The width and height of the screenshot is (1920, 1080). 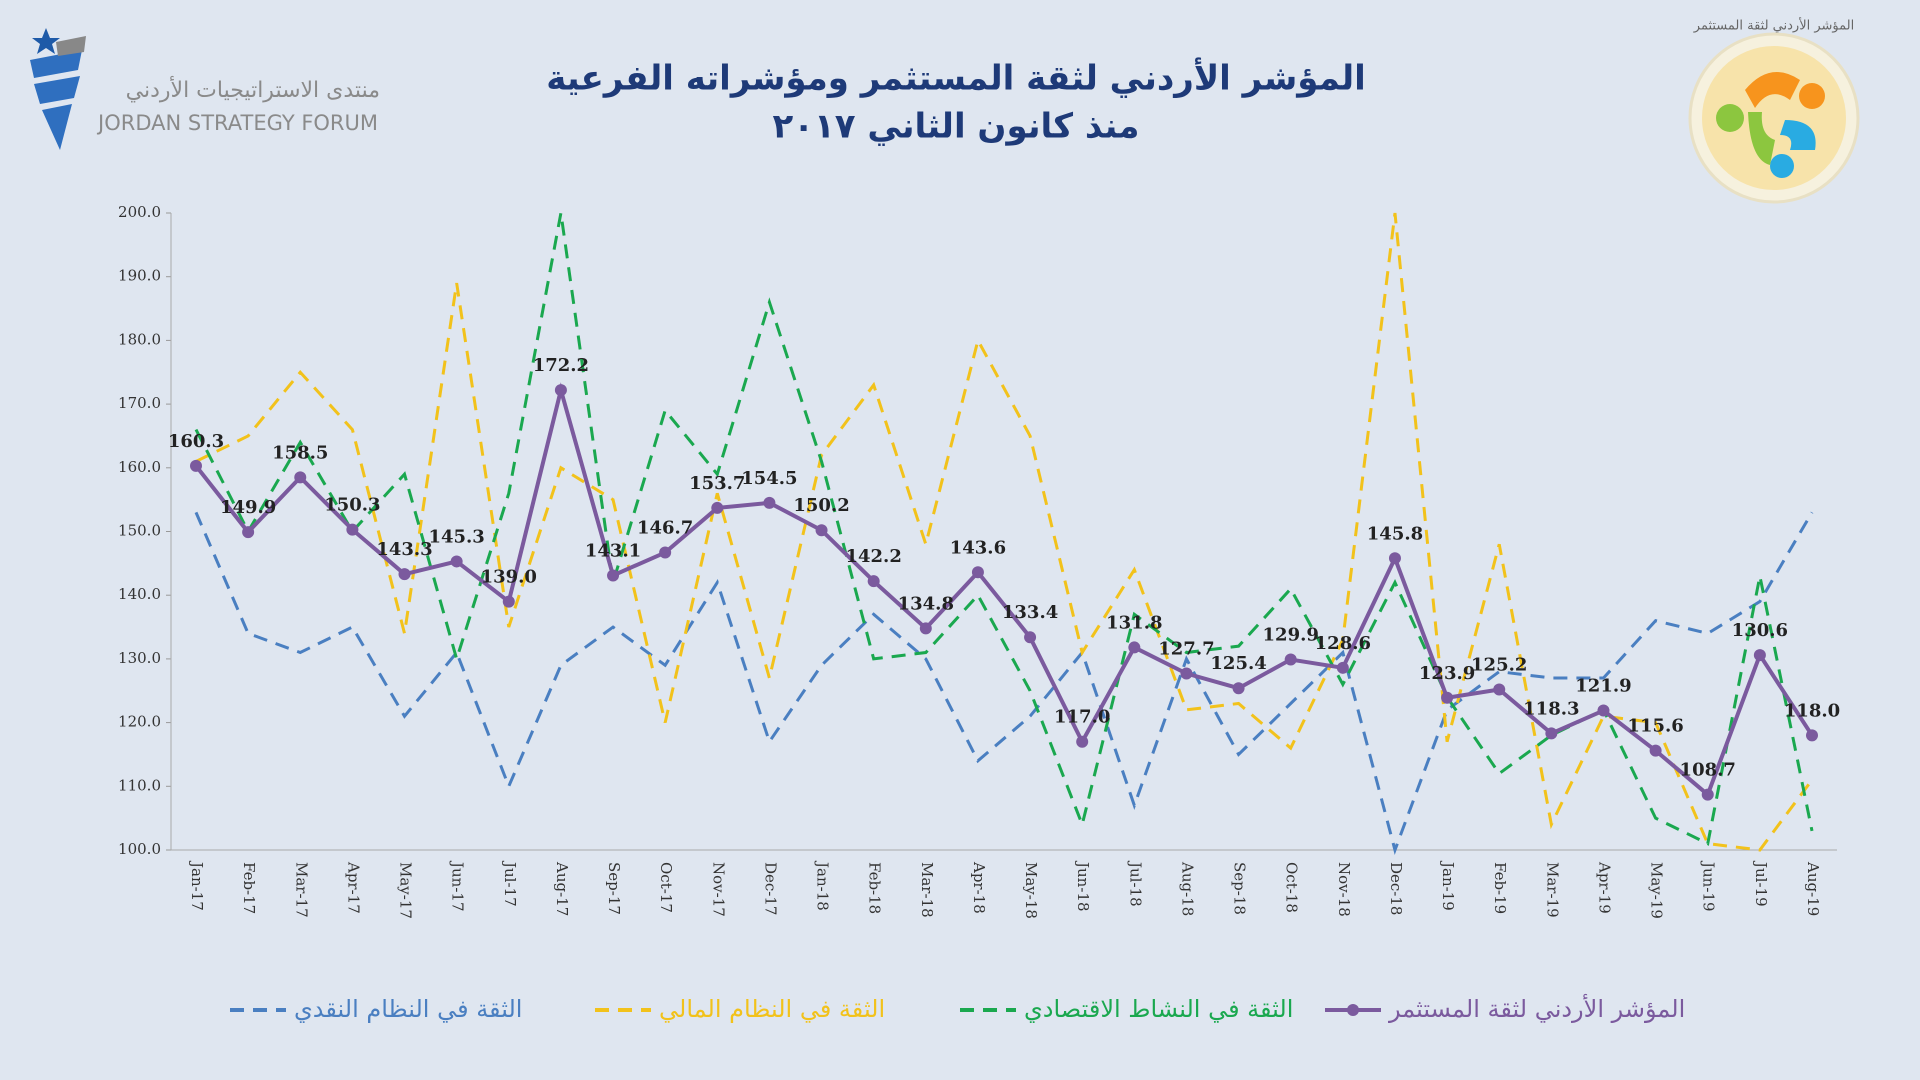 What do you see at coordinates (1186, 649) in the screenshot?
I see `data-label: 127.7` at bounding box center [1186, 649].